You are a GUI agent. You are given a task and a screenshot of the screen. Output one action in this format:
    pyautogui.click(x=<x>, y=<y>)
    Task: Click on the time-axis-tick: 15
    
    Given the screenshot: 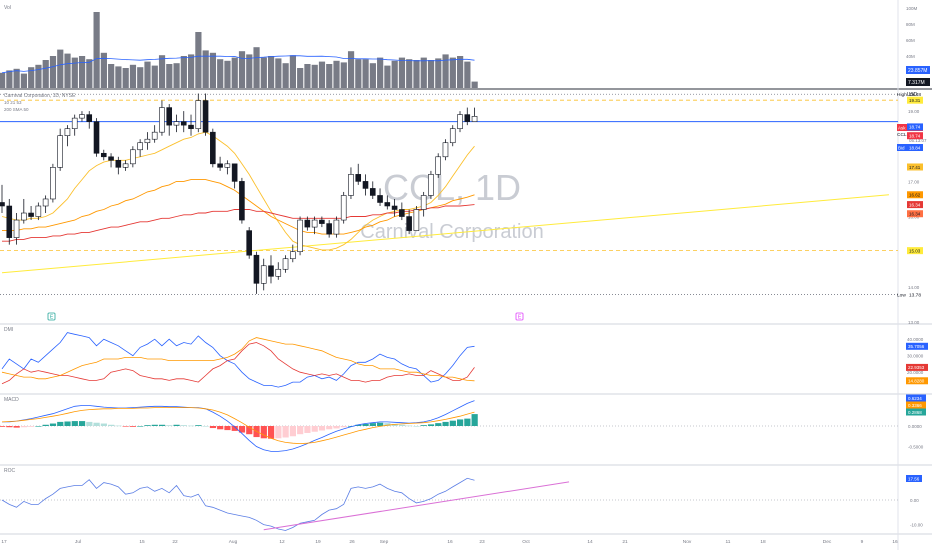 What is the action you would take?
    pyautogui.click(x=142, y=542)
    